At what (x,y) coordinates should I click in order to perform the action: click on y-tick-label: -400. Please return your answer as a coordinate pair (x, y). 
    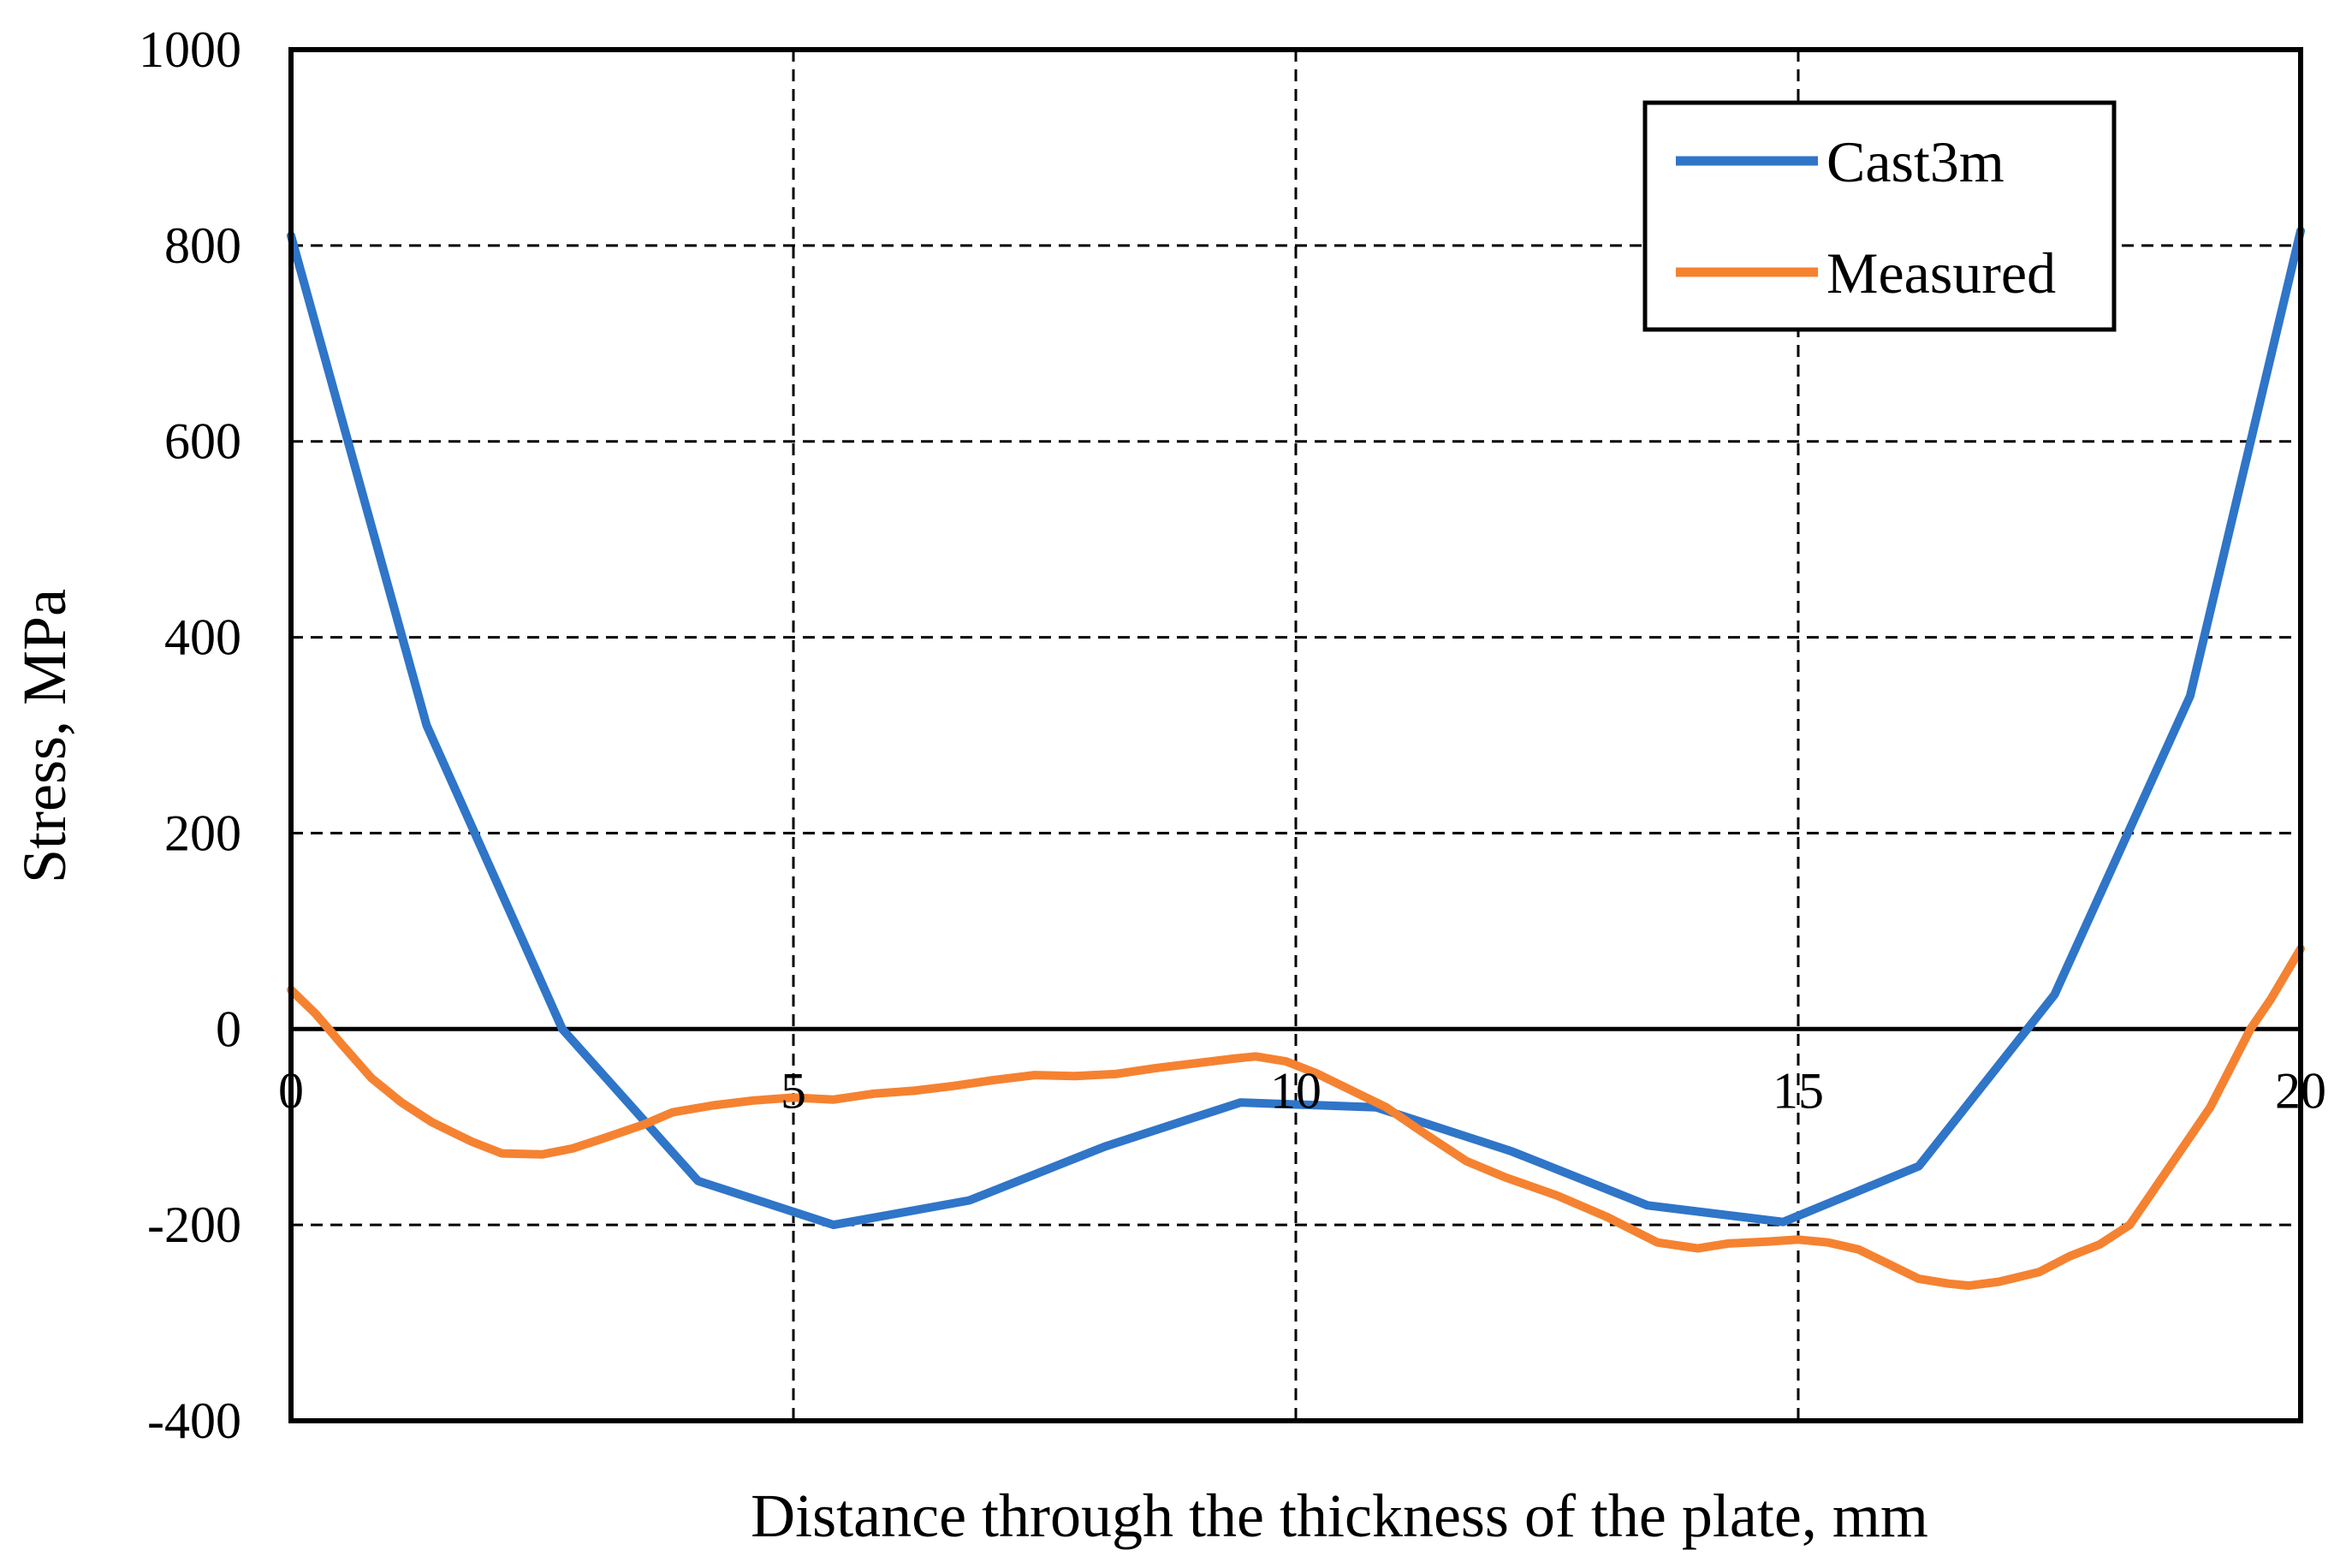
    Looking at the image, I should click on (194, 1421).